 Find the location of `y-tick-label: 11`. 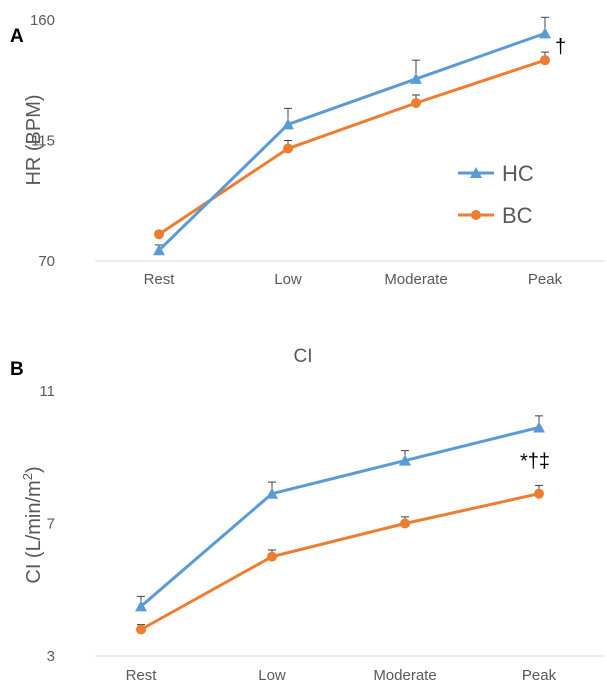

y-tick-label: 11 is located at coordinates (47, 391).